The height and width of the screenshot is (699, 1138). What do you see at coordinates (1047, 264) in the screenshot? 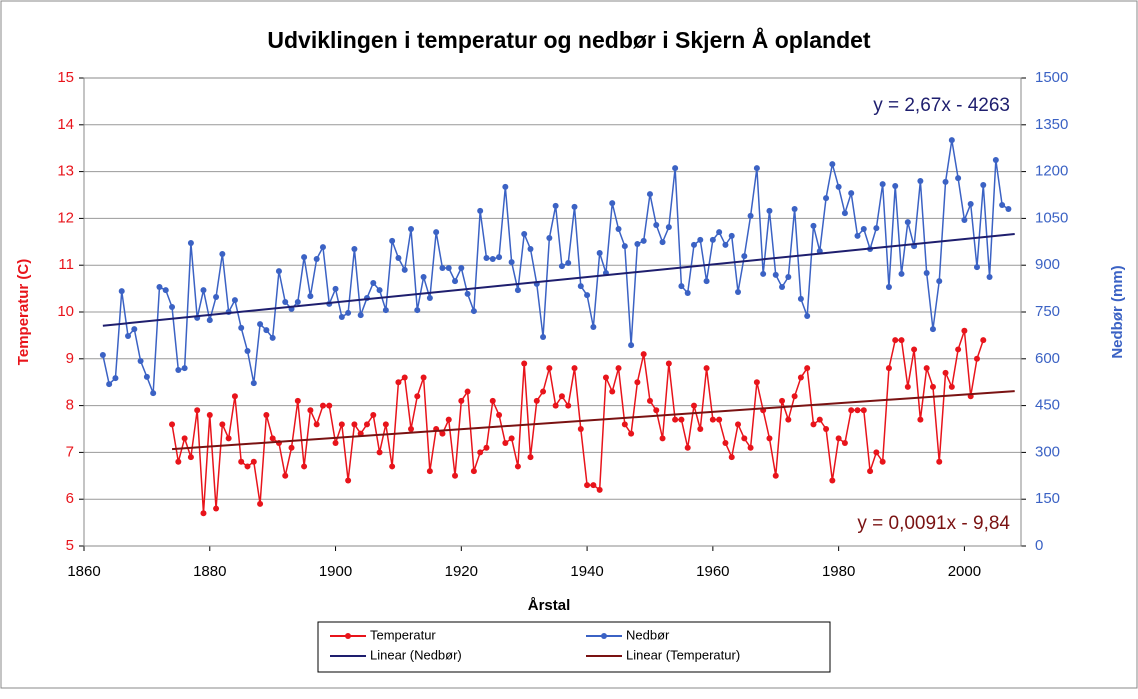
I see `y2-tick-label: 900` at bounding box center [1047, 264].